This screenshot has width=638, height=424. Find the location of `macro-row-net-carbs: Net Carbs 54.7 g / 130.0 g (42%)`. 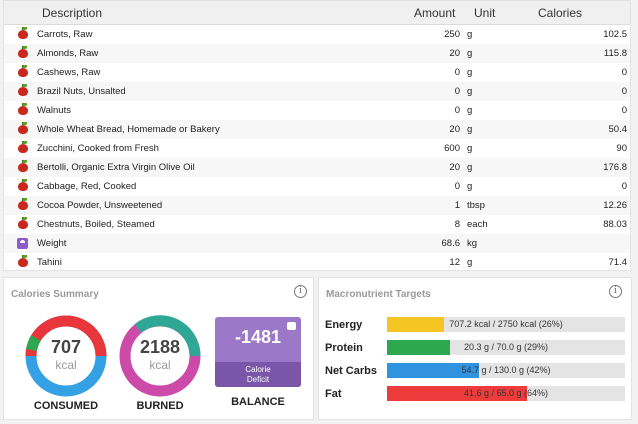

macro-row-net-carbs: Net Carbs 54.7 g / 130.0 g (42%) is located at coordinates (475, 371).